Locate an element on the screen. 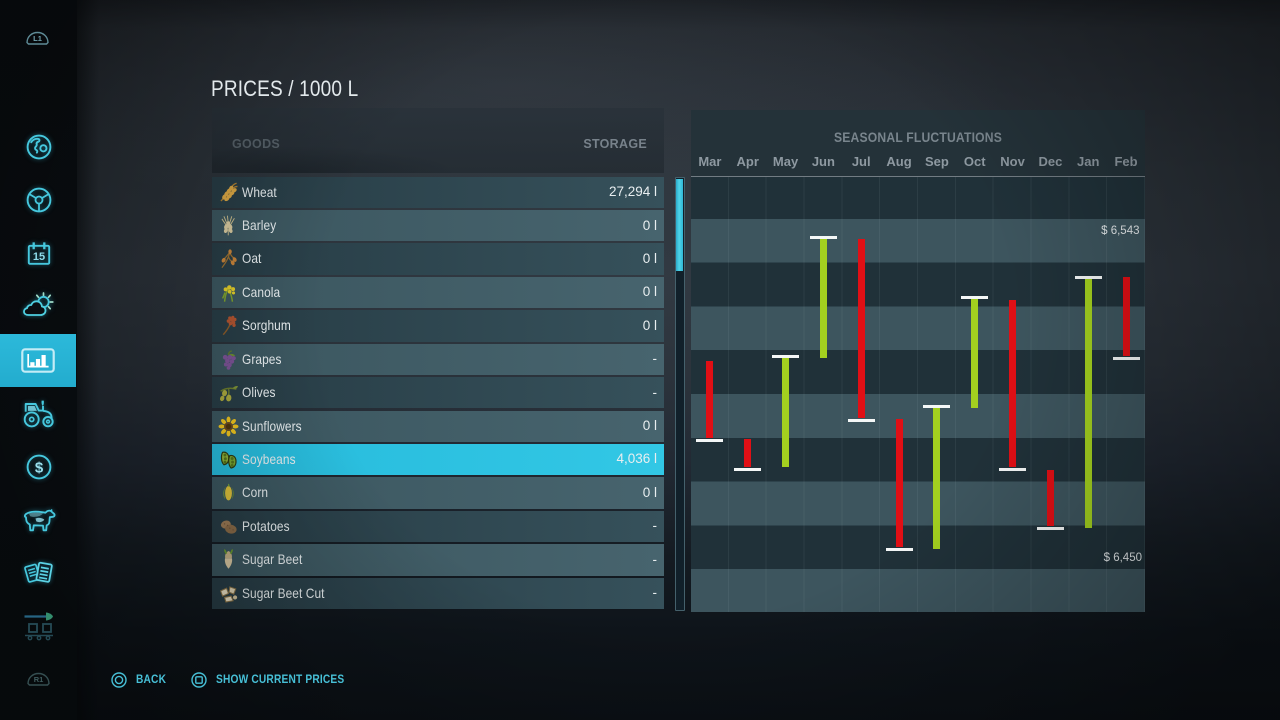 The height and width of the screenshot is (720, 1280). svg-text: R1 is located at coordinates (39, 679).